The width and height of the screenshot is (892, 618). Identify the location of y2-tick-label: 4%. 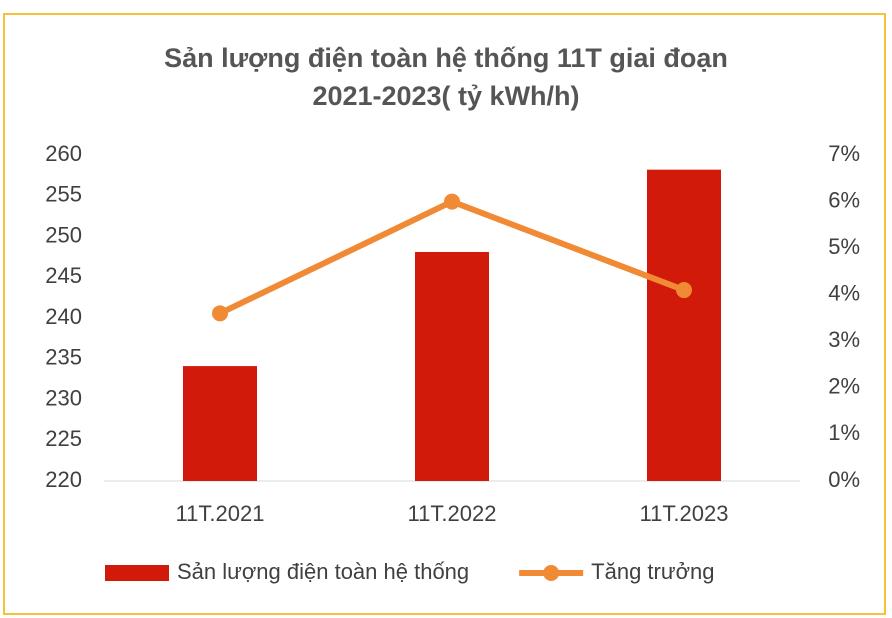
(844, 293).